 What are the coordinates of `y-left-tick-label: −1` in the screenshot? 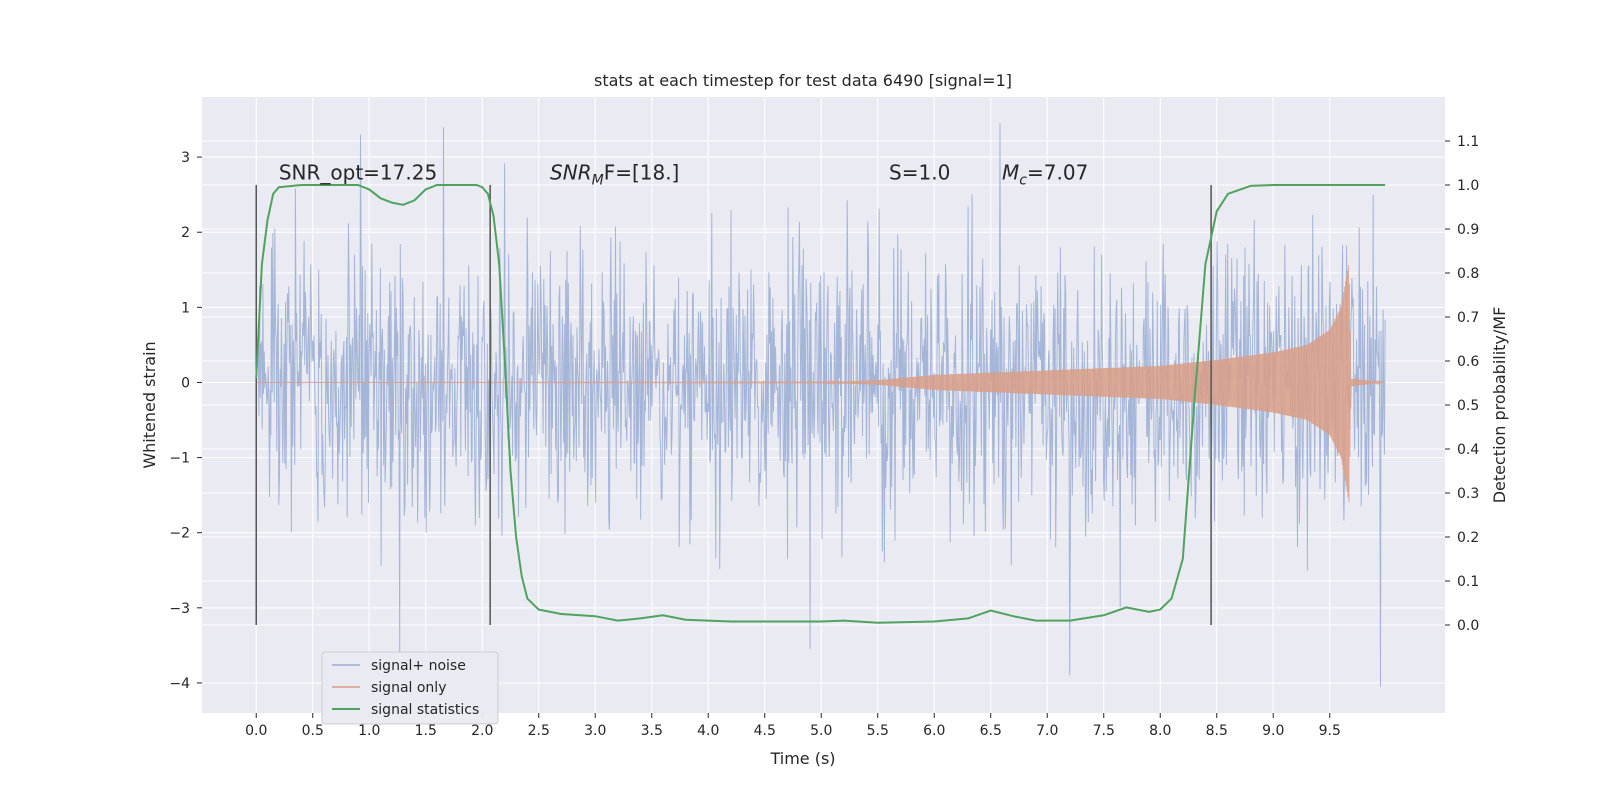 It's located at (179, 459).